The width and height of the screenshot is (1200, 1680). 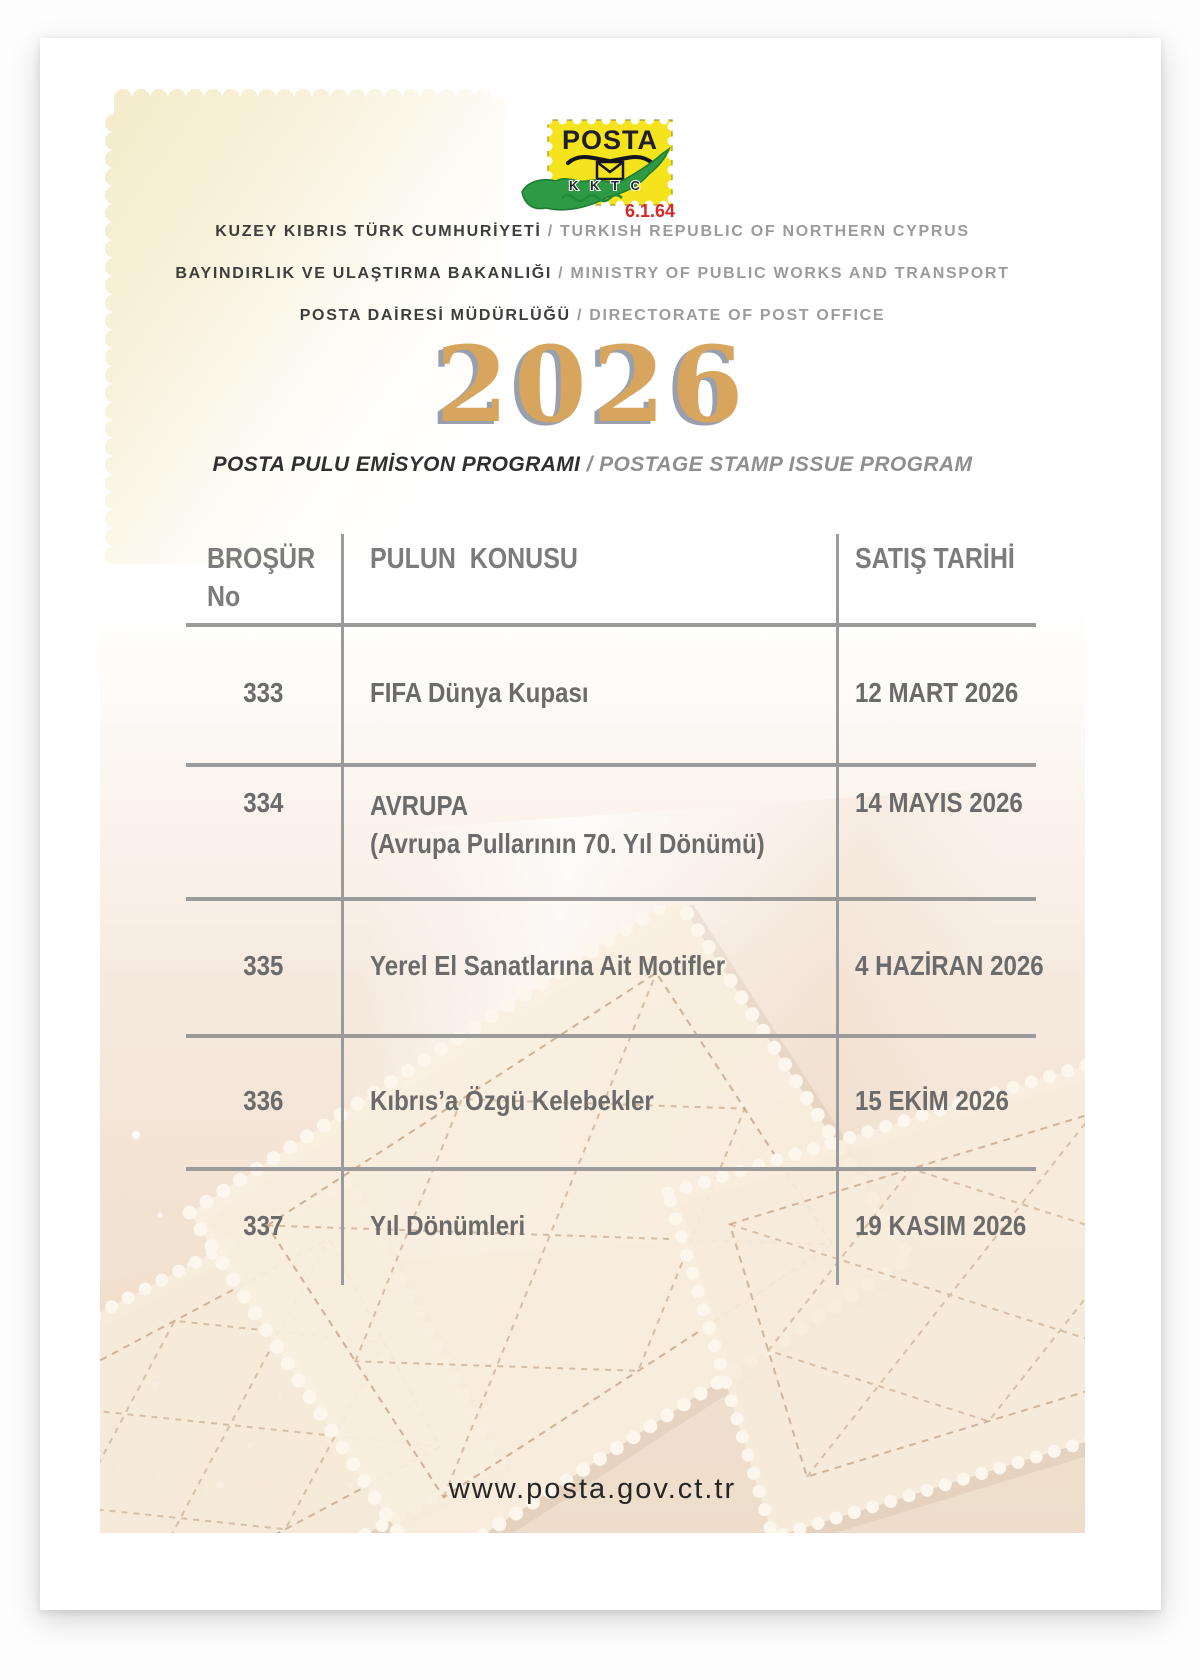 I want to click on logo-date-text: 6.1.64, so click(x=650, y=211).